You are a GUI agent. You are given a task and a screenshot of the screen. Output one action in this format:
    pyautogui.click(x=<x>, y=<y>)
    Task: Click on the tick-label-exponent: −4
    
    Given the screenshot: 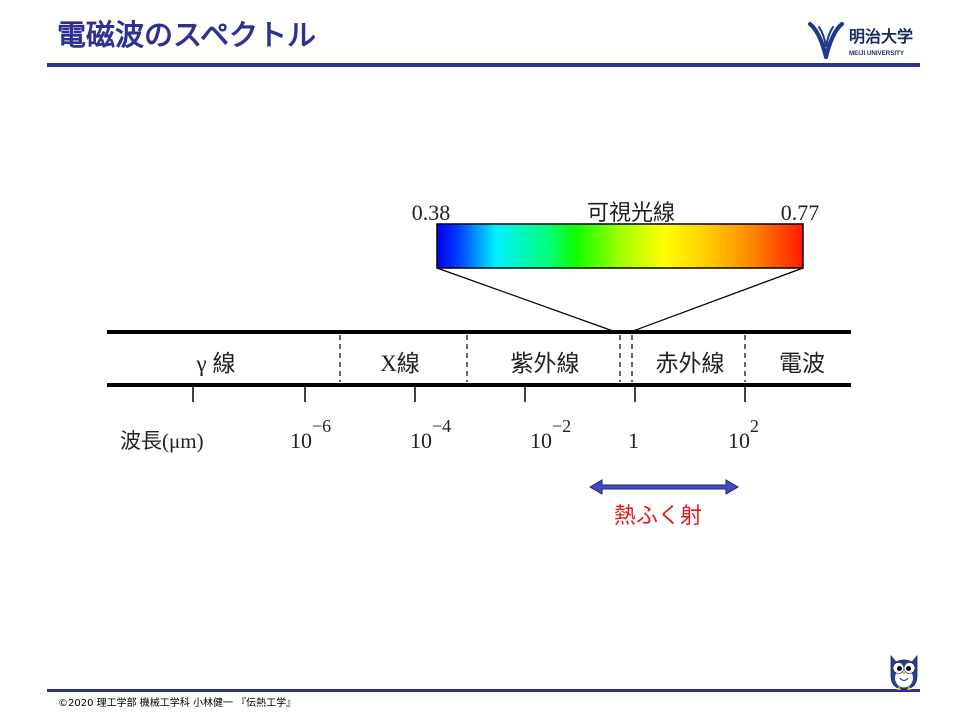 What is the action you would take?
    pyautogui.click(x=441, y=426)
    